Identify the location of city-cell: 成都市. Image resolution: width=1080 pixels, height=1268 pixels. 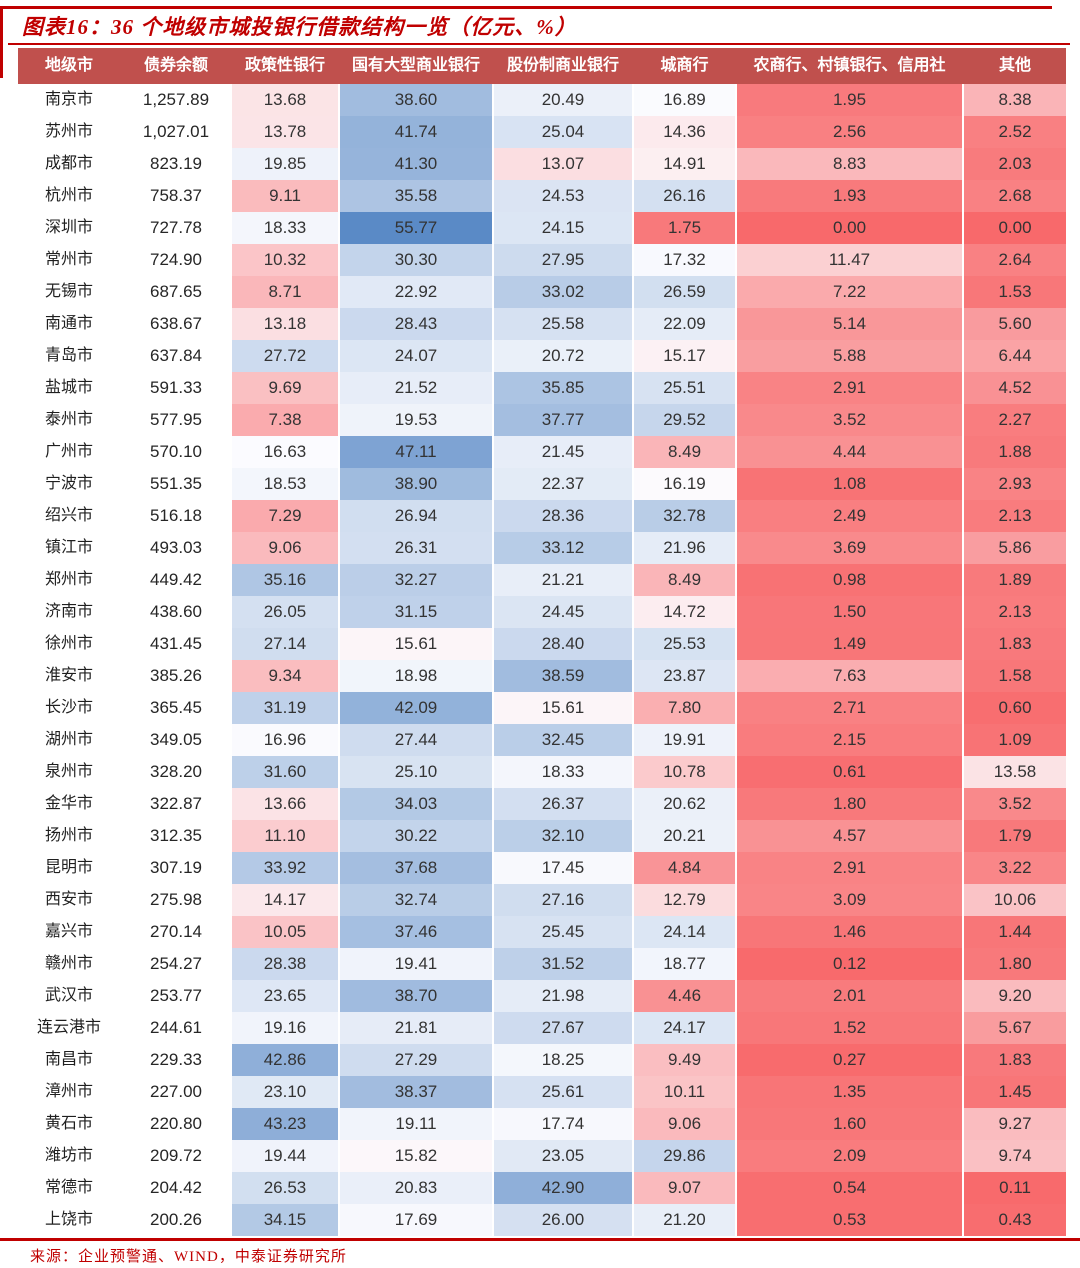
(68, 163).